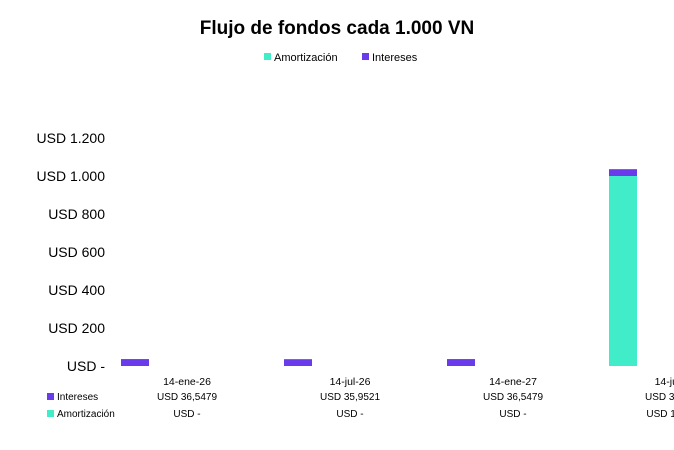  Describe the element at coordinates (395, 58) in the screenshot. I see `legend-label-intereses: Intereses` at that location.